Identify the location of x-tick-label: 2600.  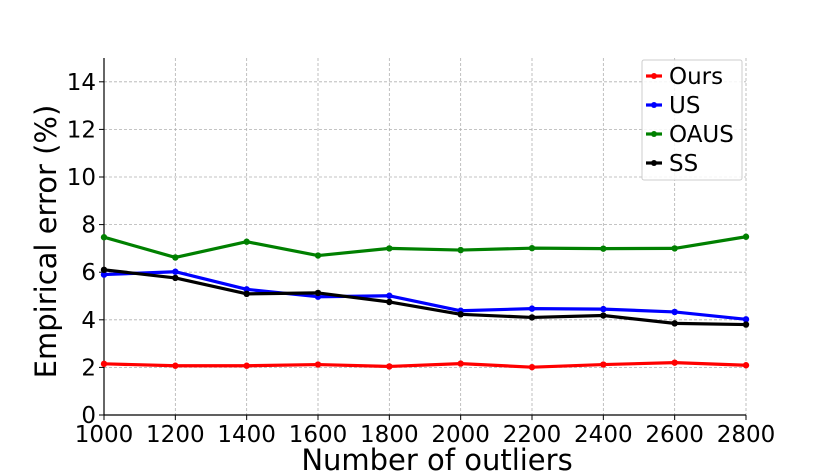
(674, 435).